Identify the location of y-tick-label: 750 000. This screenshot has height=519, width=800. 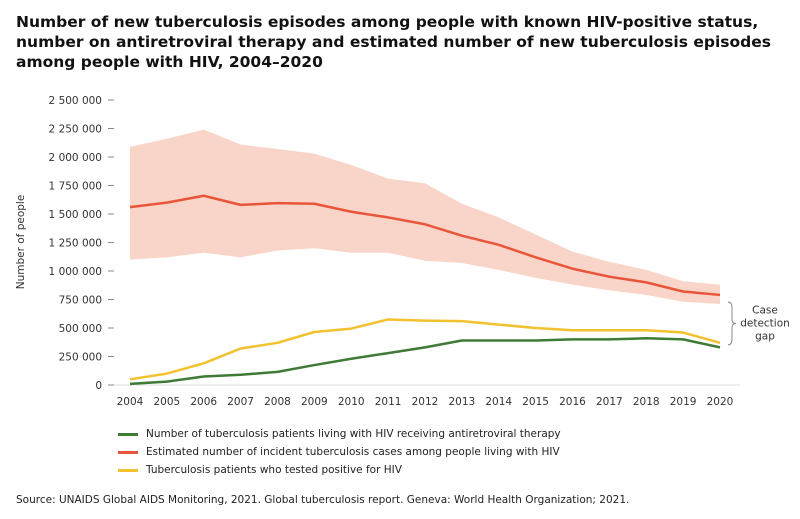
(80, 301).